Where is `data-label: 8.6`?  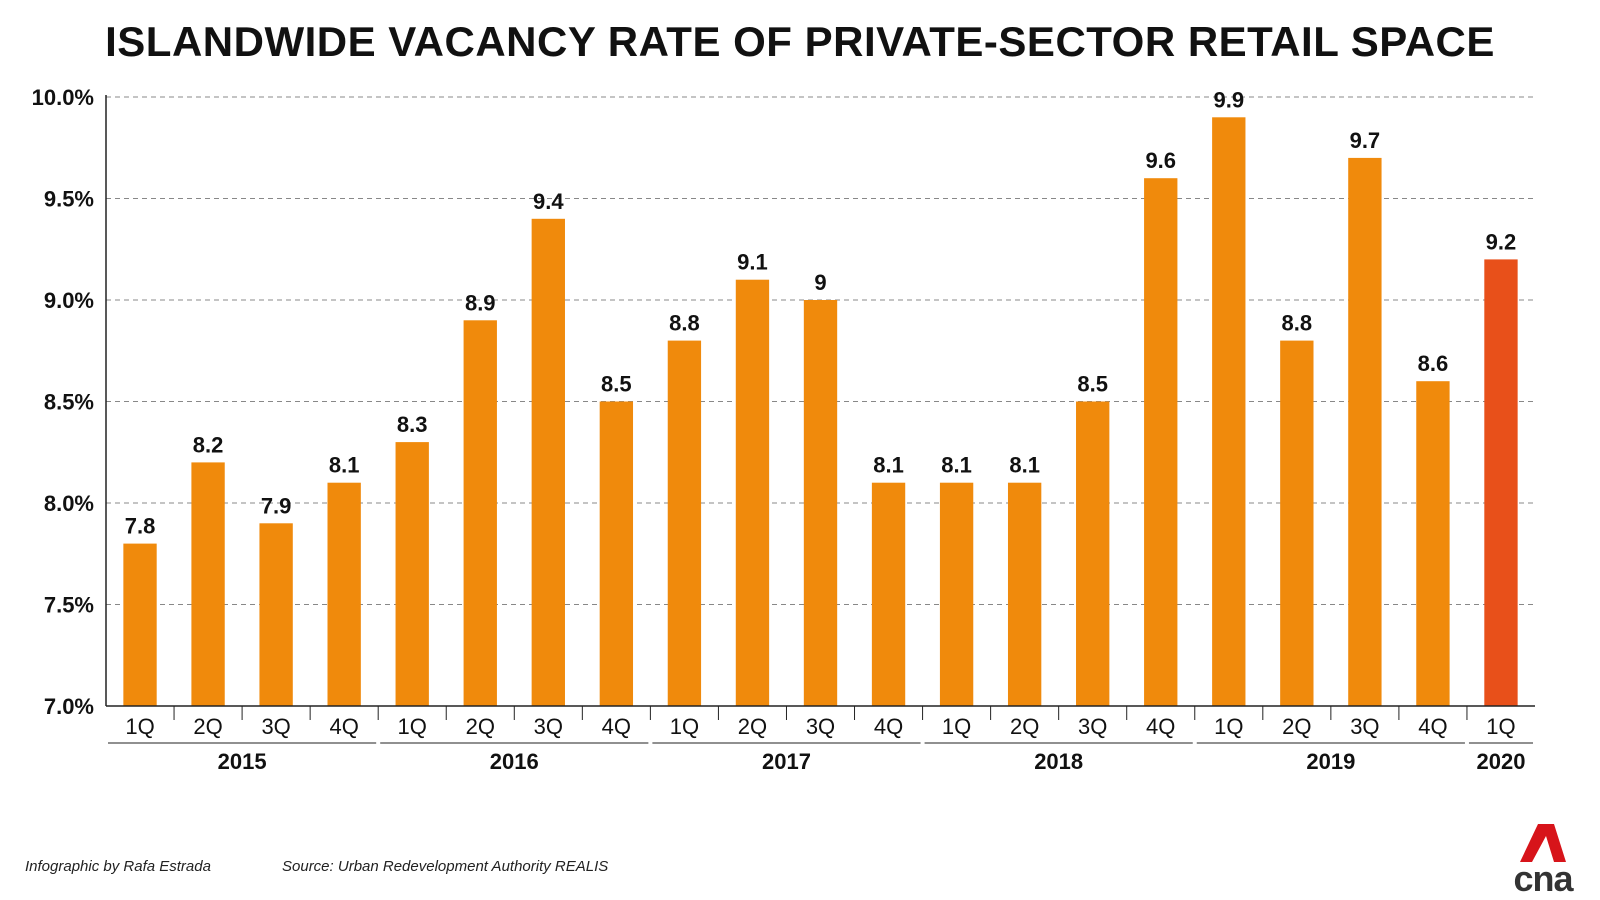 data-label: 8.6 is located at coordinates (1433, 363).